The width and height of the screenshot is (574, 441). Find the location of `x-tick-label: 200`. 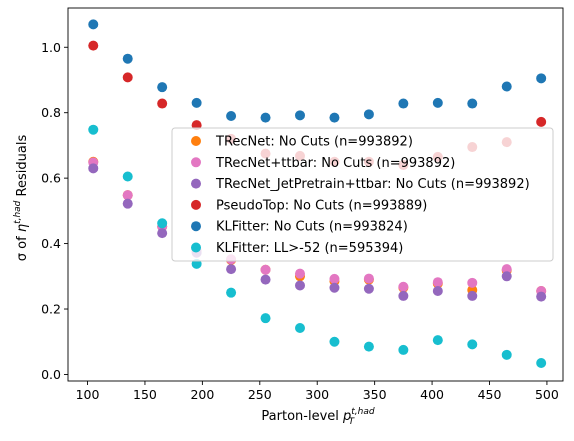

x-tick-label: 200 is located at coordinates (202, 394).